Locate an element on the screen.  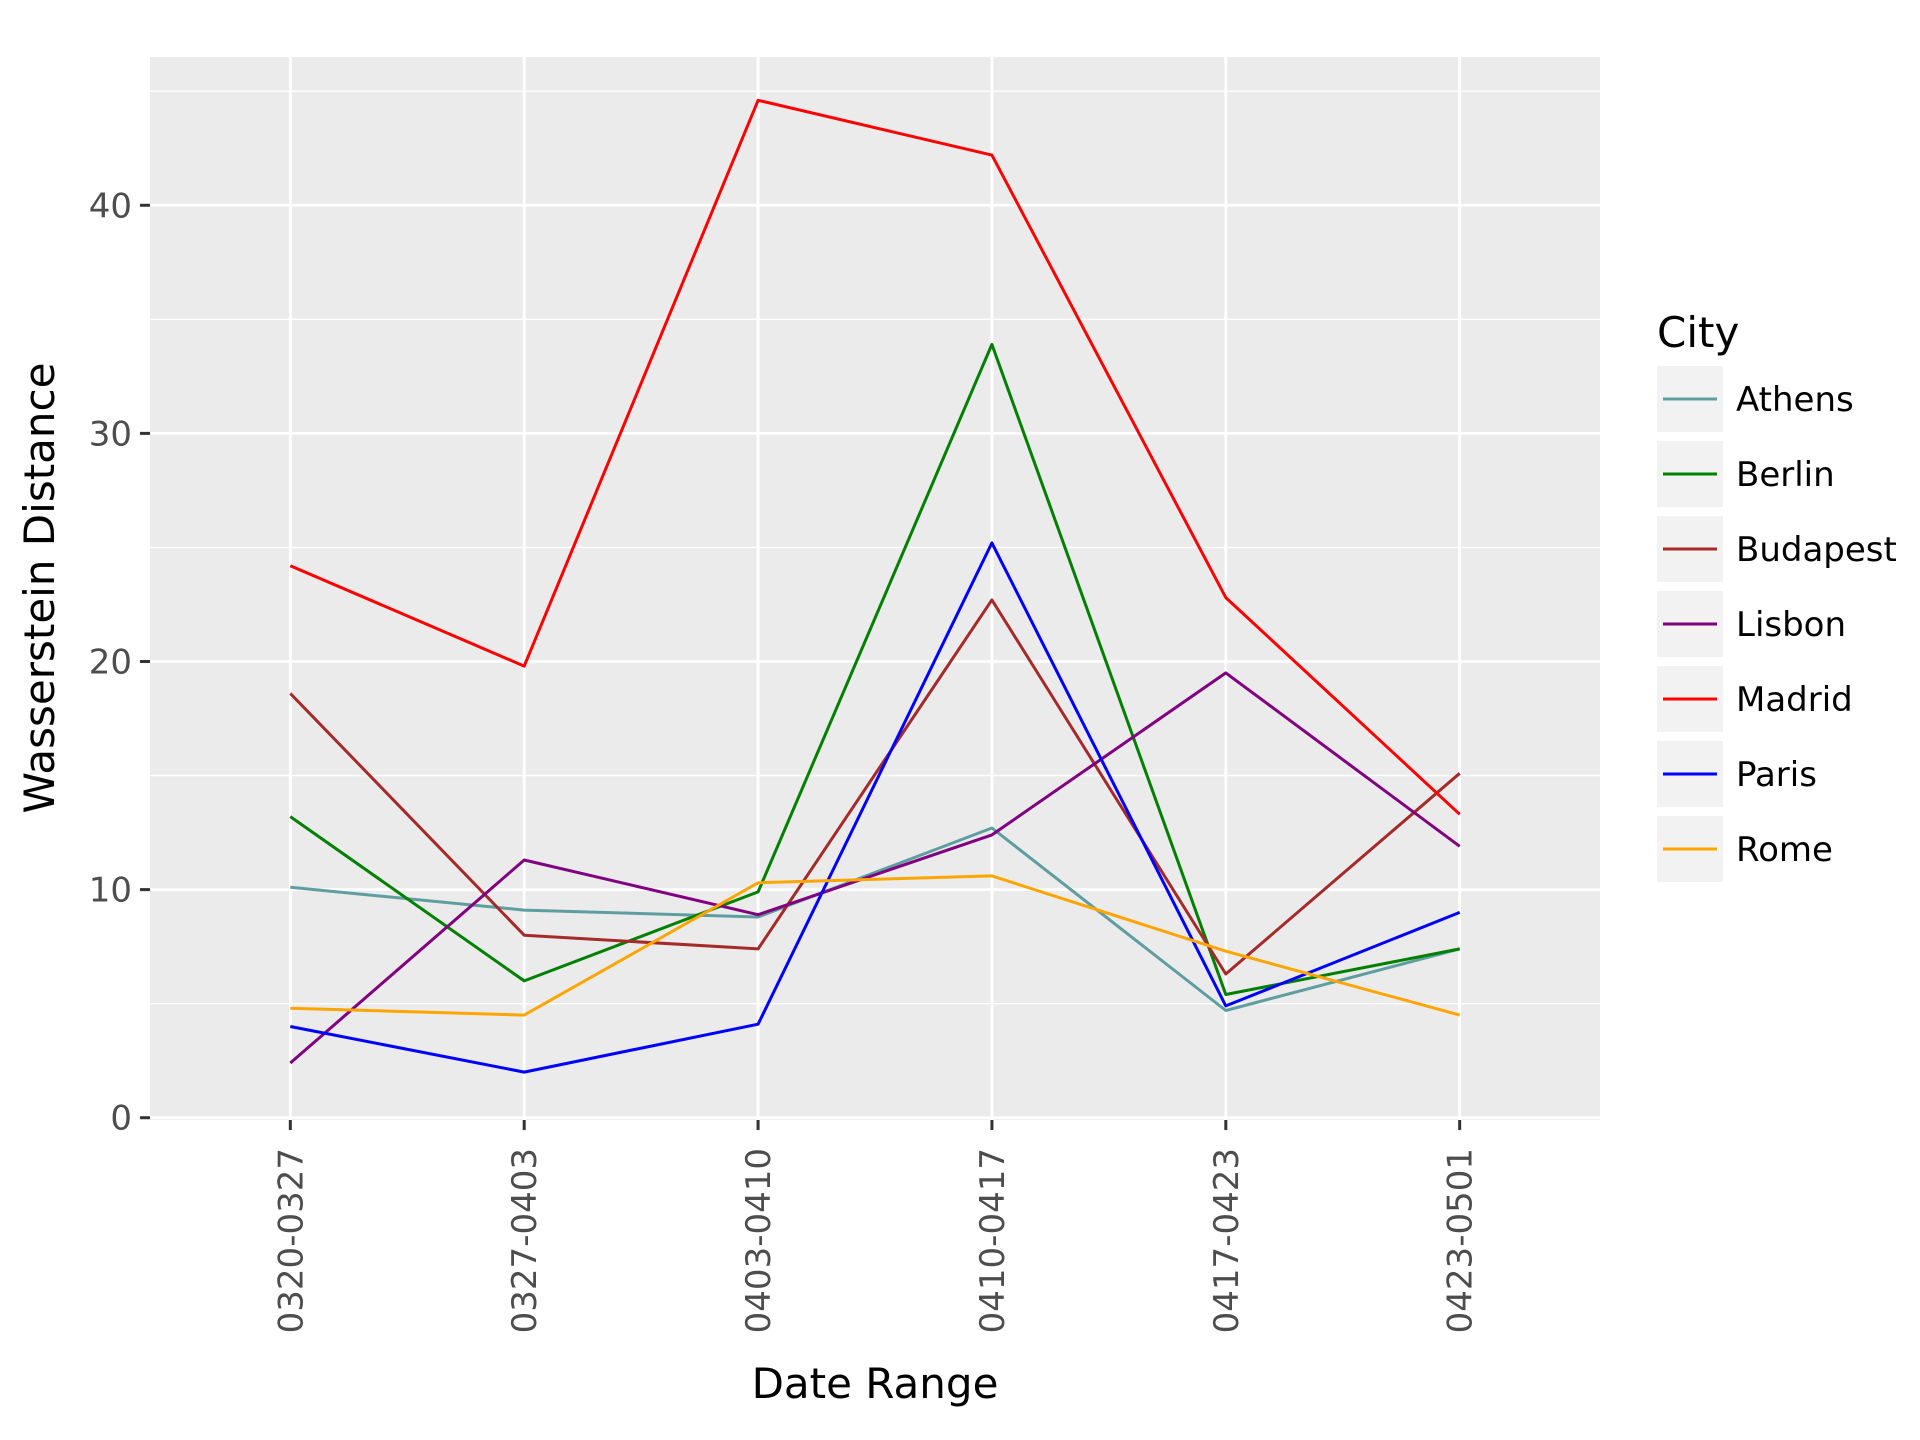
legend-label: Madrid is located at coordinates (1794, 700).